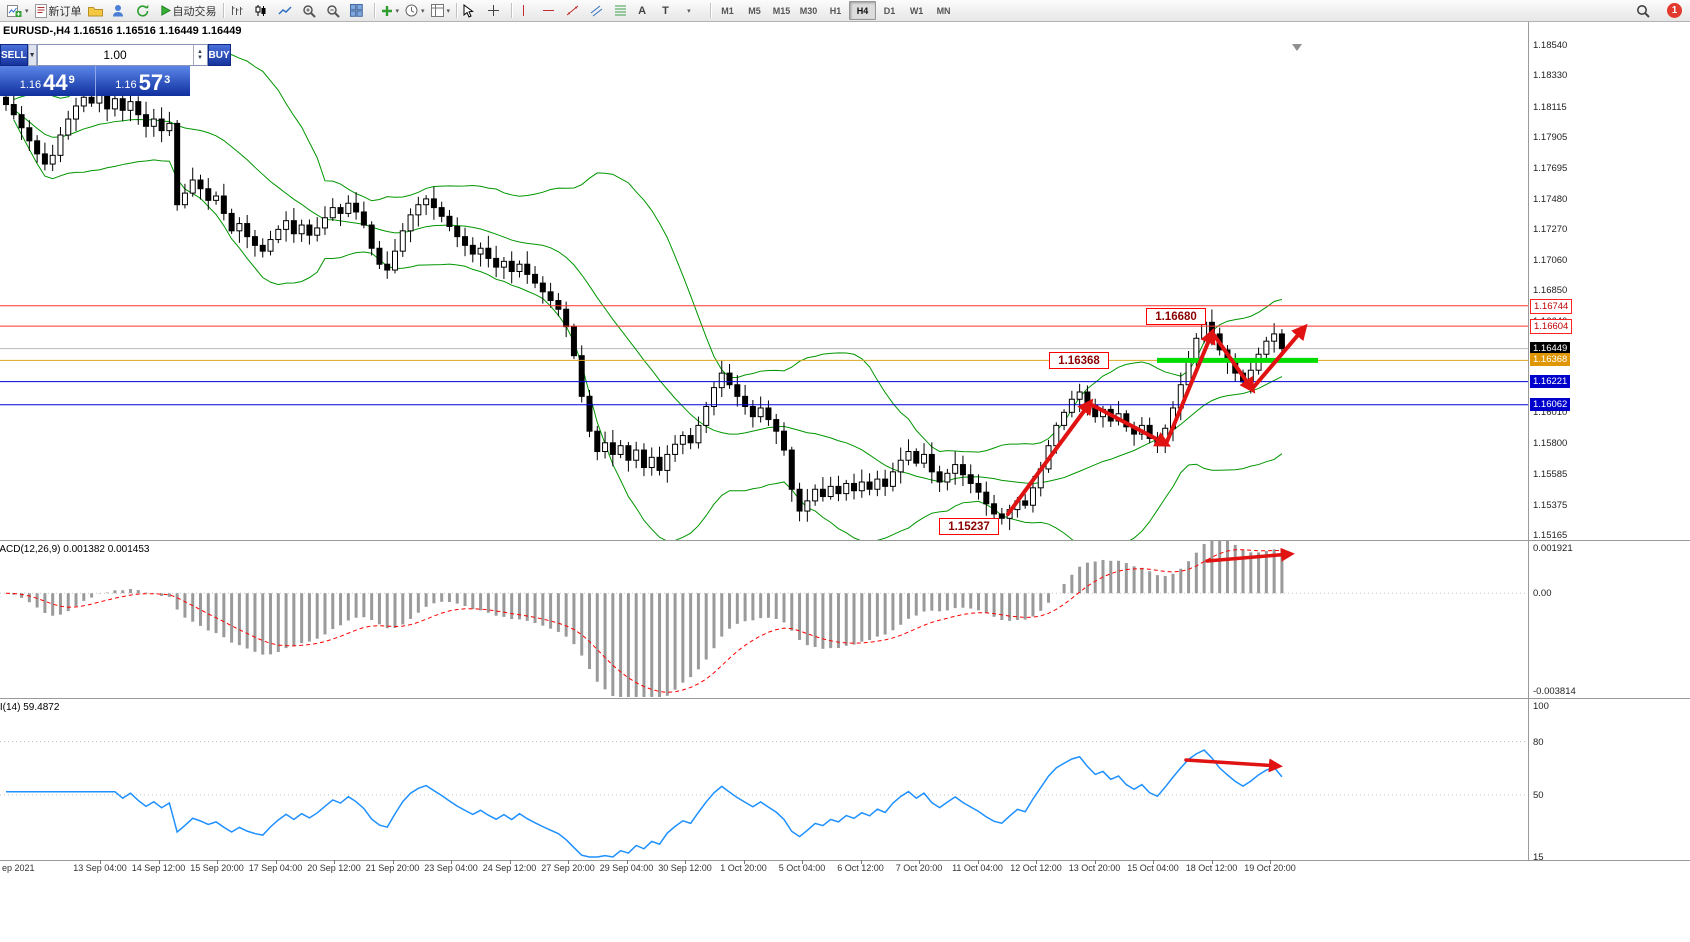 Image resolution: width=1690 pixels, height=942 pixels. I want to click on chevron-down-icon: ▾, so click(397, 11).